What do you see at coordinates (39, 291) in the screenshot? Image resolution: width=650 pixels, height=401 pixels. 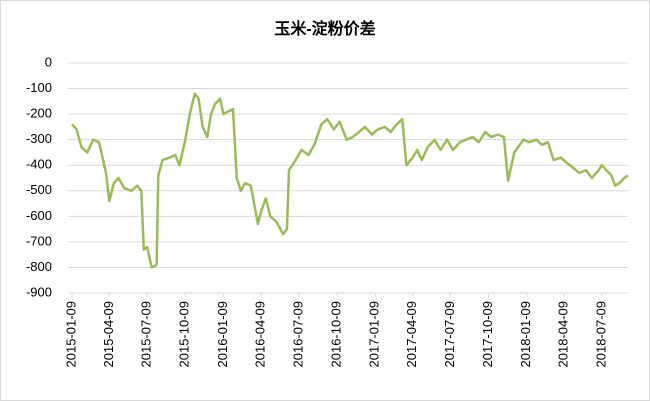 I see `y-tick-label: -900` at bounding box center [39, 291].